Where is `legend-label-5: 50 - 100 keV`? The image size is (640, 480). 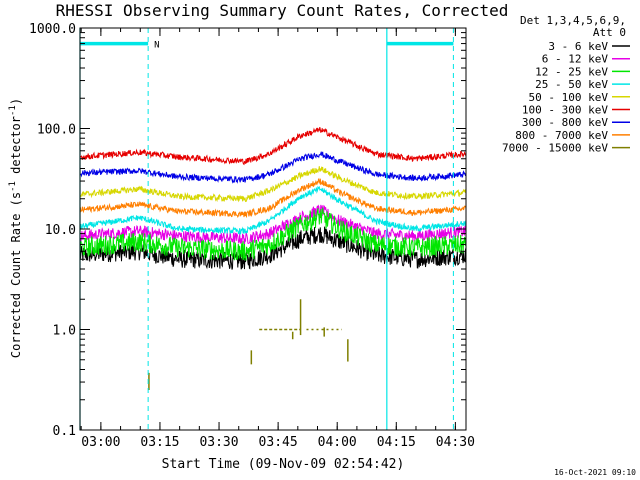
legend-label-5: 50 - 100 keV is located at coordinates (569, 97).